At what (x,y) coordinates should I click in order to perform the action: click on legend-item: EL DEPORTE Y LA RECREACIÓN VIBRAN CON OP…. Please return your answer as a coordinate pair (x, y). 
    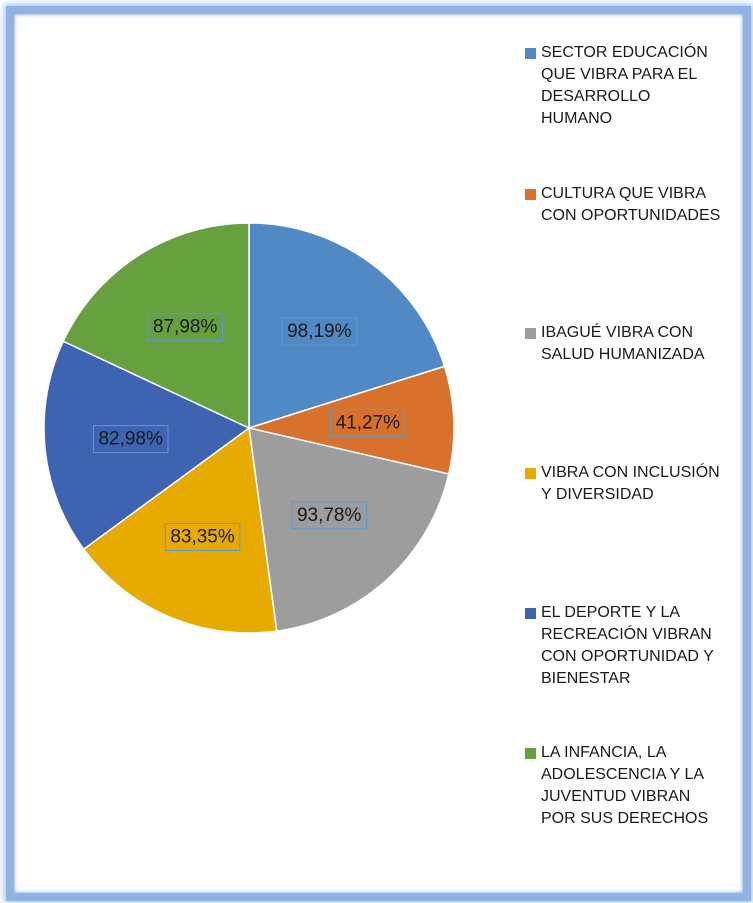
    Looking at the image, I should click on (625, 646).